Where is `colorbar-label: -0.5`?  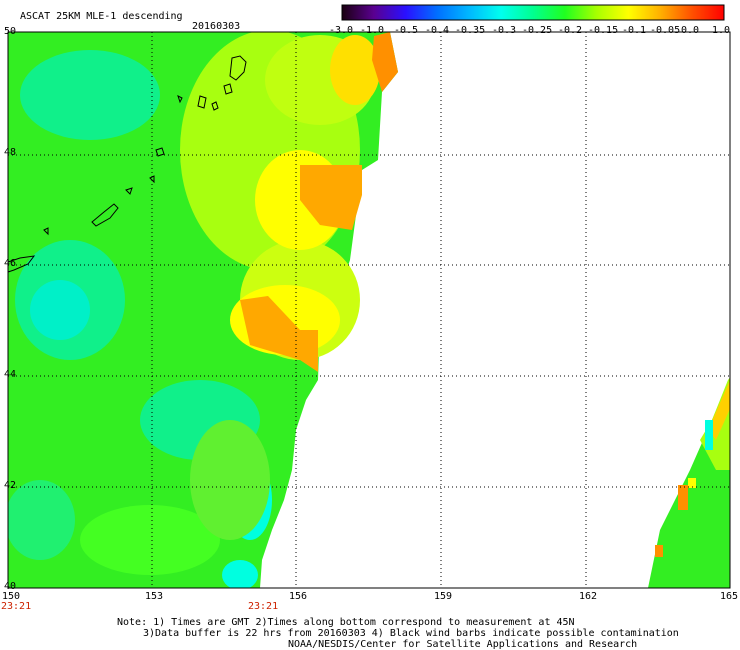
colorbar-label: -0.5 is located at coordinates (406, 30).